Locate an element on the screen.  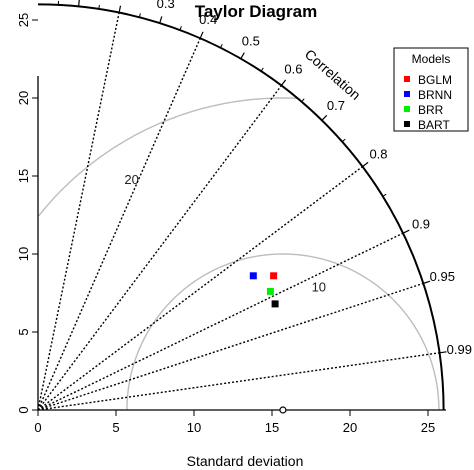
chart-title: Taylor Diagram is located at coordinates (256, 11).